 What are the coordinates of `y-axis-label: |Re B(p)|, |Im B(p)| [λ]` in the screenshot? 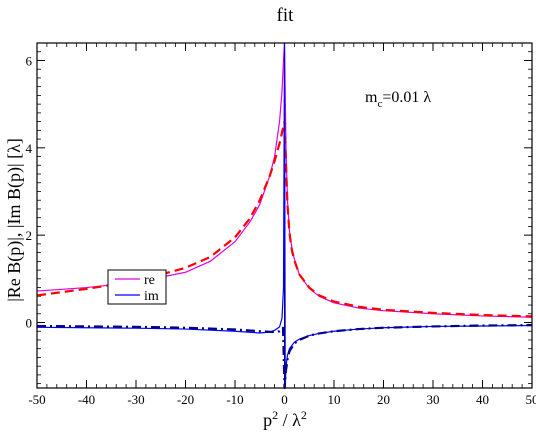 It's located at (14, 220).